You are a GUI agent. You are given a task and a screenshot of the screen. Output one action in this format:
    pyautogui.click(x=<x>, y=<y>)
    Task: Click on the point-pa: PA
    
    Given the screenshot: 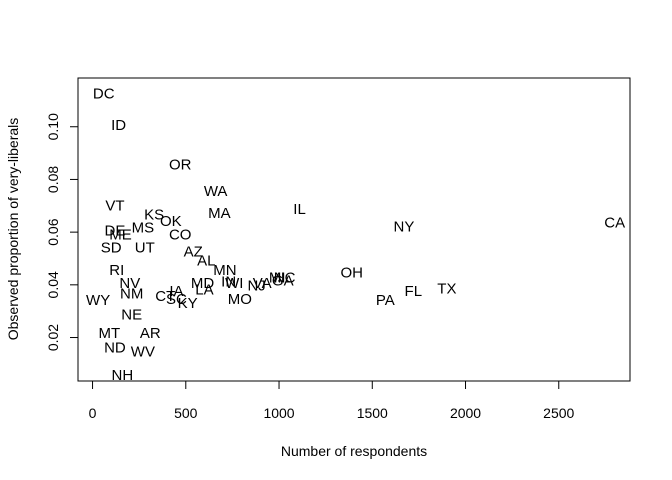 What is the action you would take?
    pyautogui.click(x=385, y=300)
    